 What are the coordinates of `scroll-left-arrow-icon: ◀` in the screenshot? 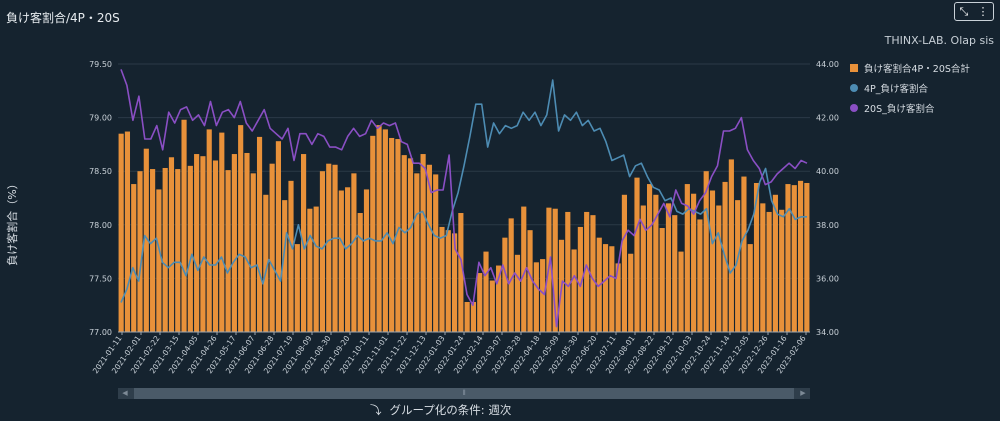 It's located at (125, 393).